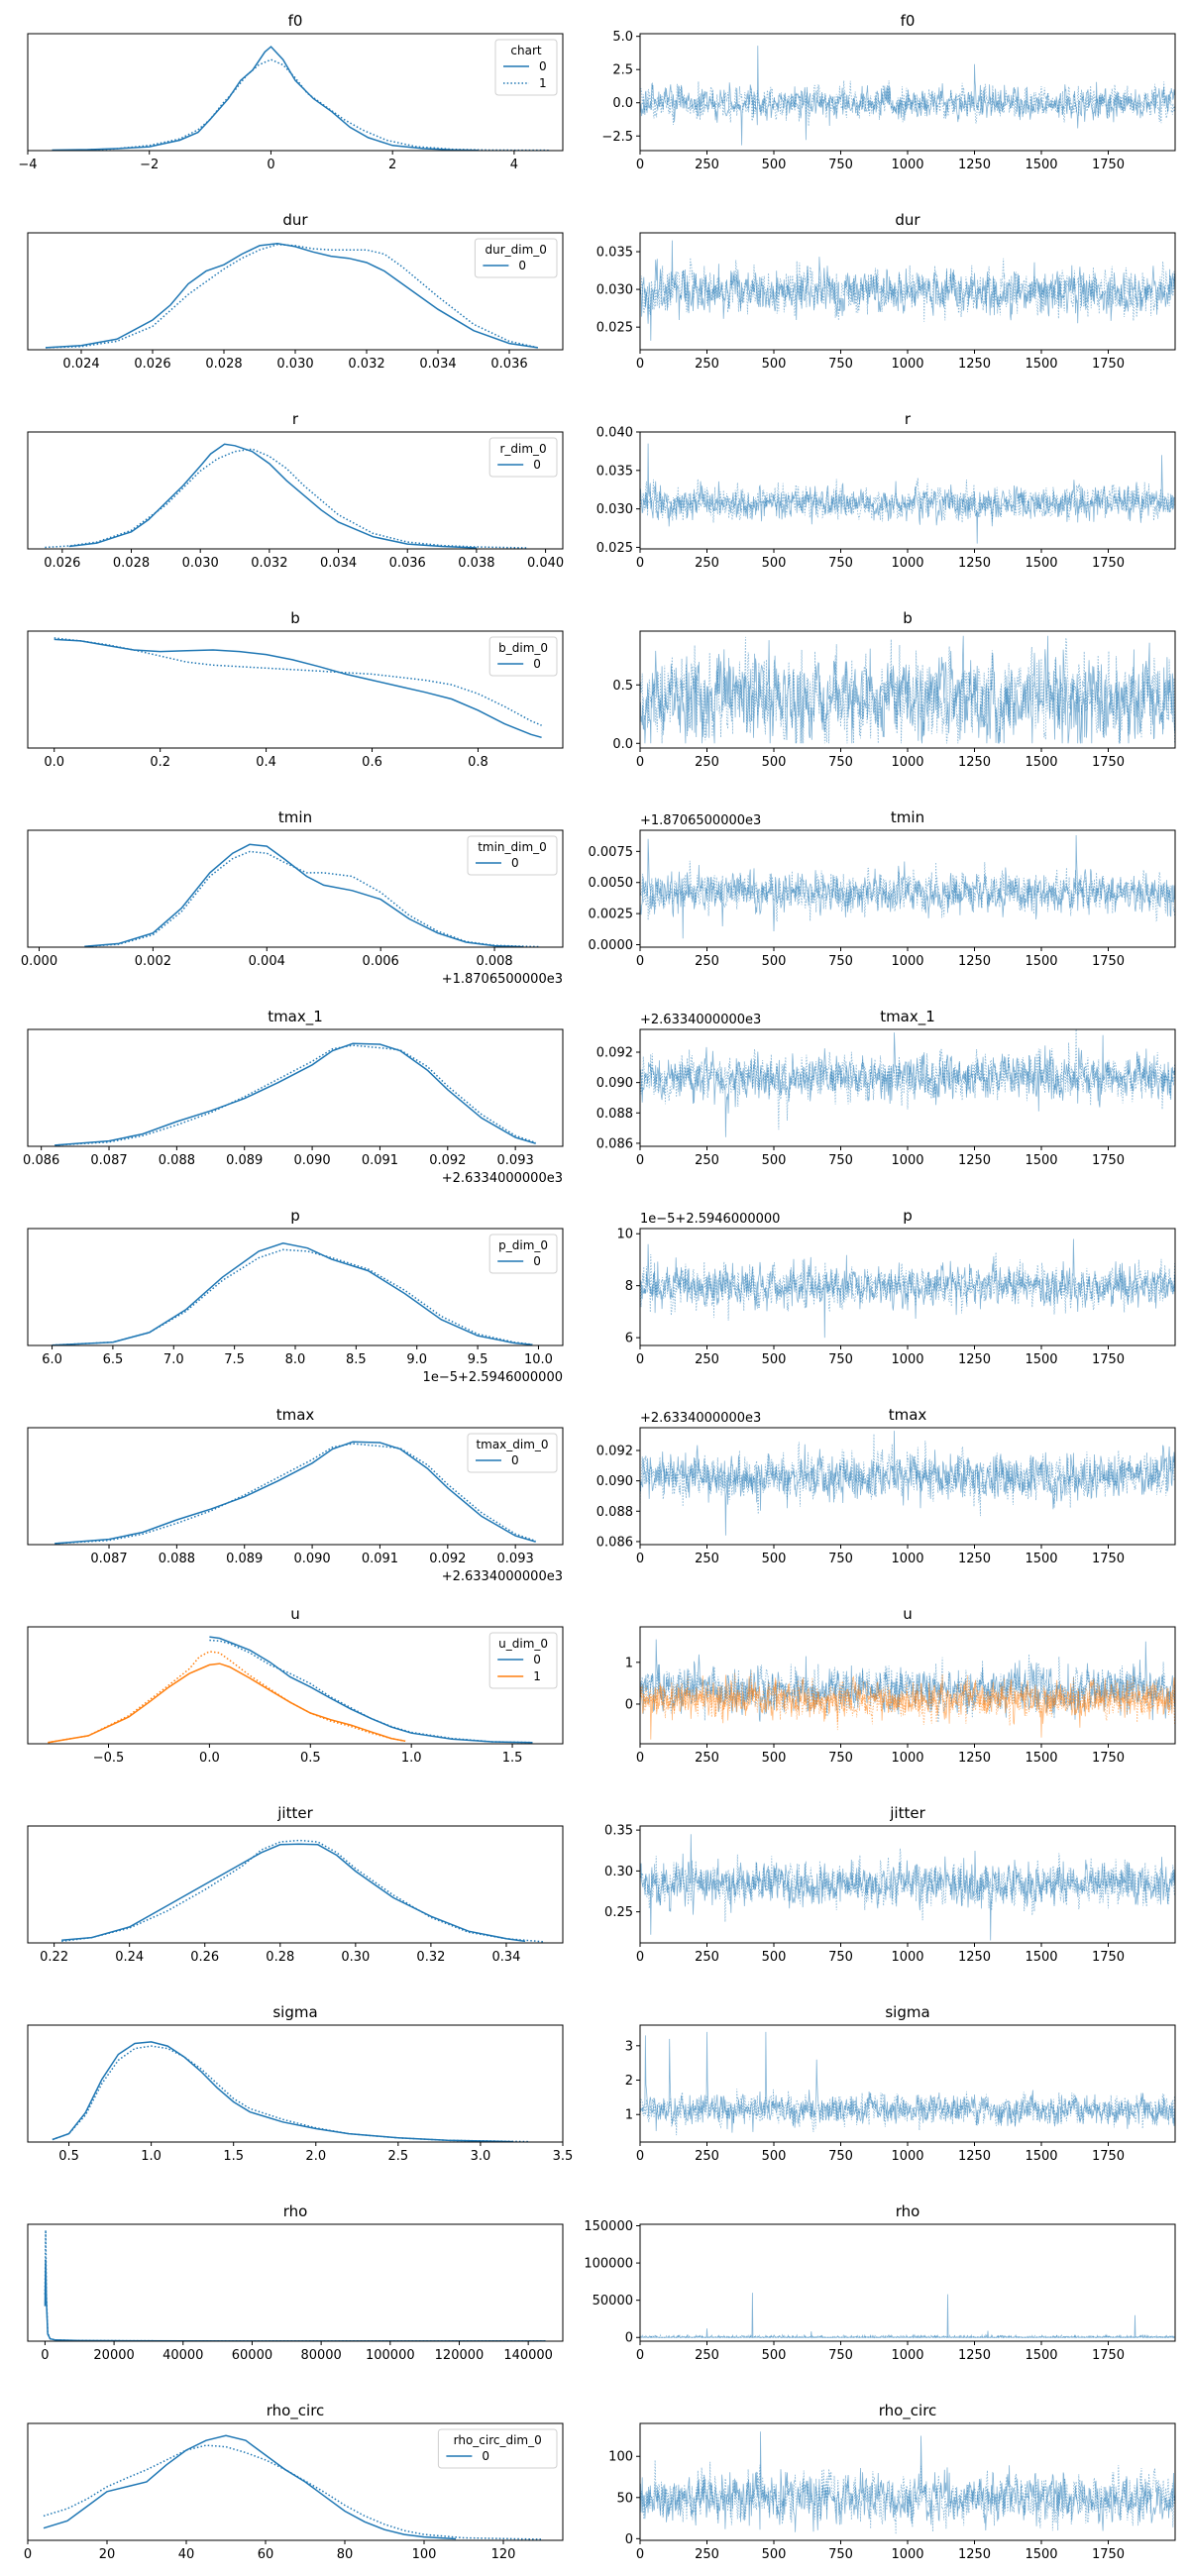  Describe the element at coordinates (417, 1360) in the screenshot. I see `p-kde-xtick-label: 9.0` at that location.